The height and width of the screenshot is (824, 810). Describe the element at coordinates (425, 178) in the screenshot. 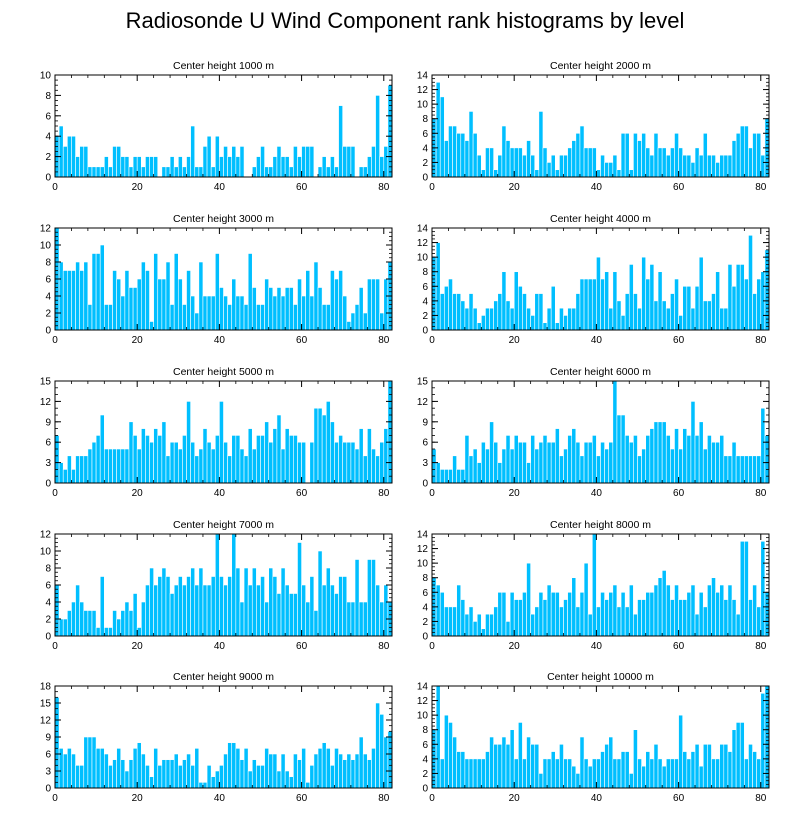

I see `panel-2-y-tick-label: 0` at that location.